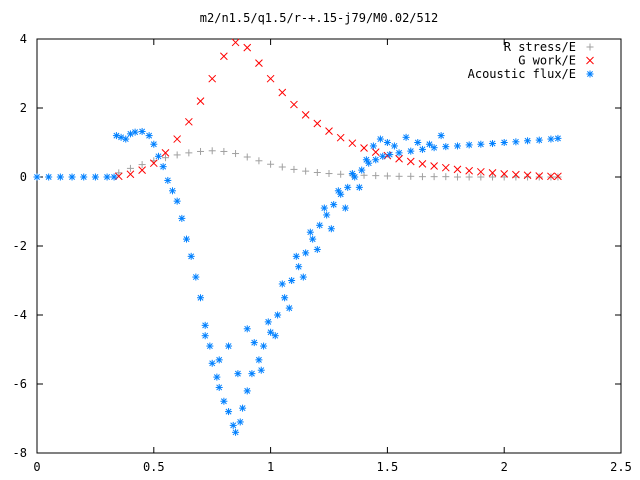  Describe the element at coordinates (20, 453) in the screenshot. I see `y-tick-label: -8` at that location.